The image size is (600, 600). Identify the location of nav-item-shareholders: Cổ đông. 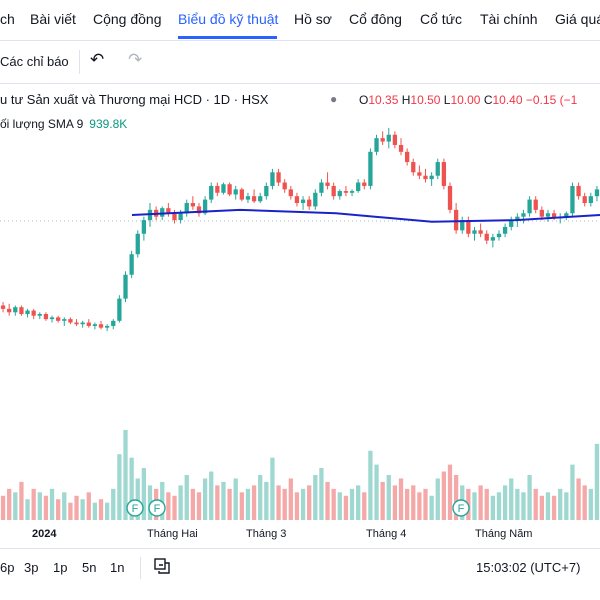
(375, 19).